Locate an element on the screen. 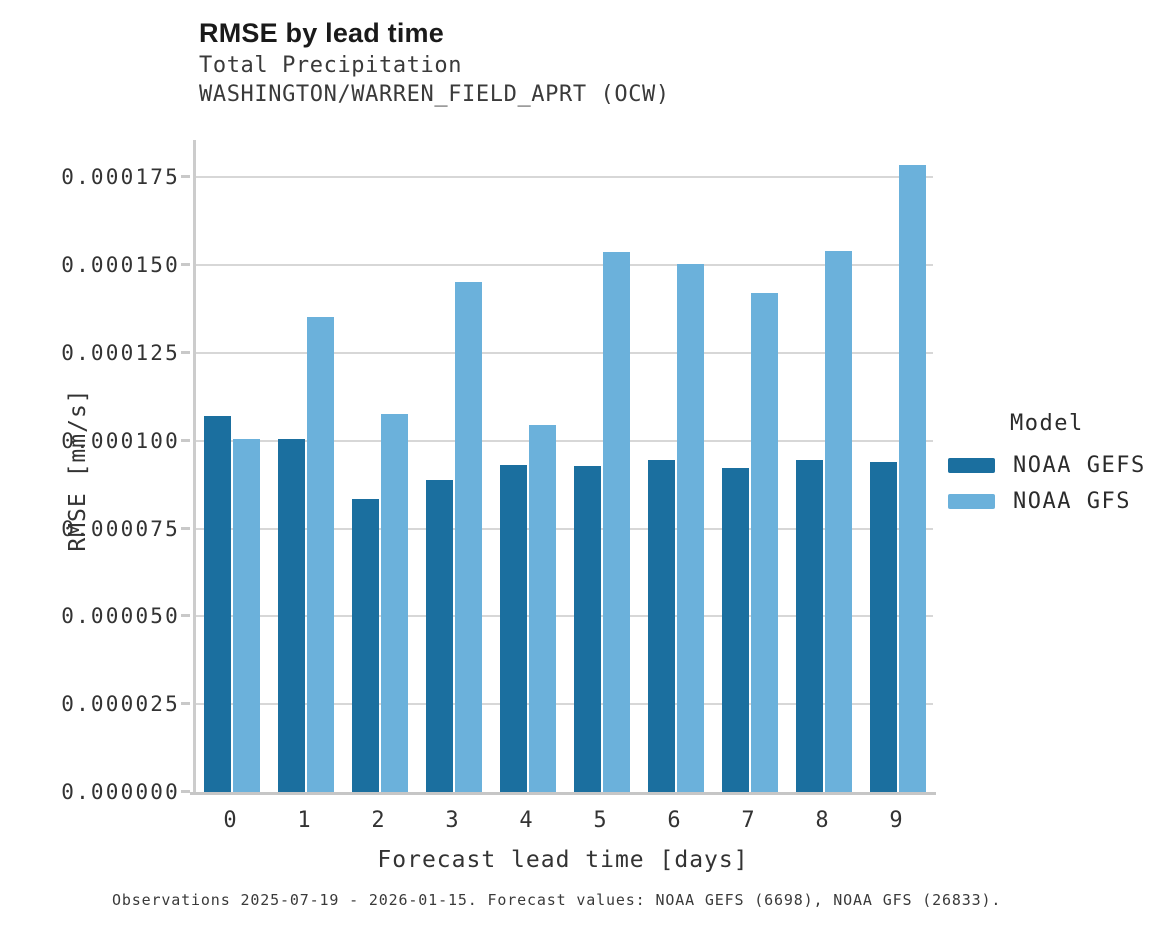  y-tick-label: 0.000175 is located at coordinates (120, 177).